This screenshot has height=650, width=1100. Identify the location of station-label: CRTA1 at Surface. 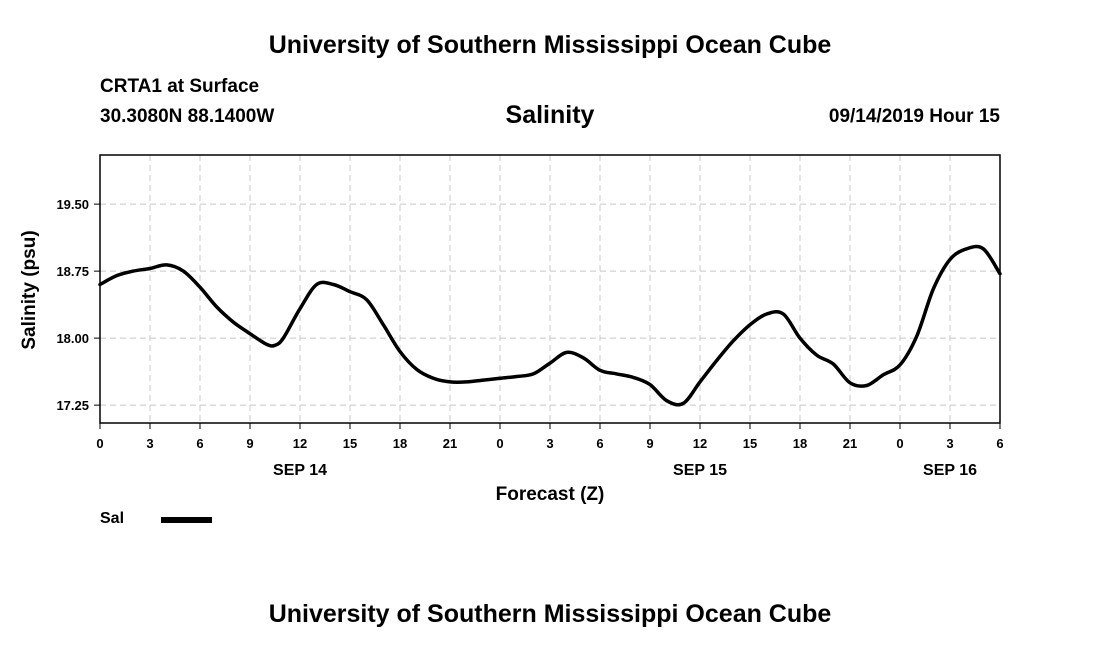
(180, 86).